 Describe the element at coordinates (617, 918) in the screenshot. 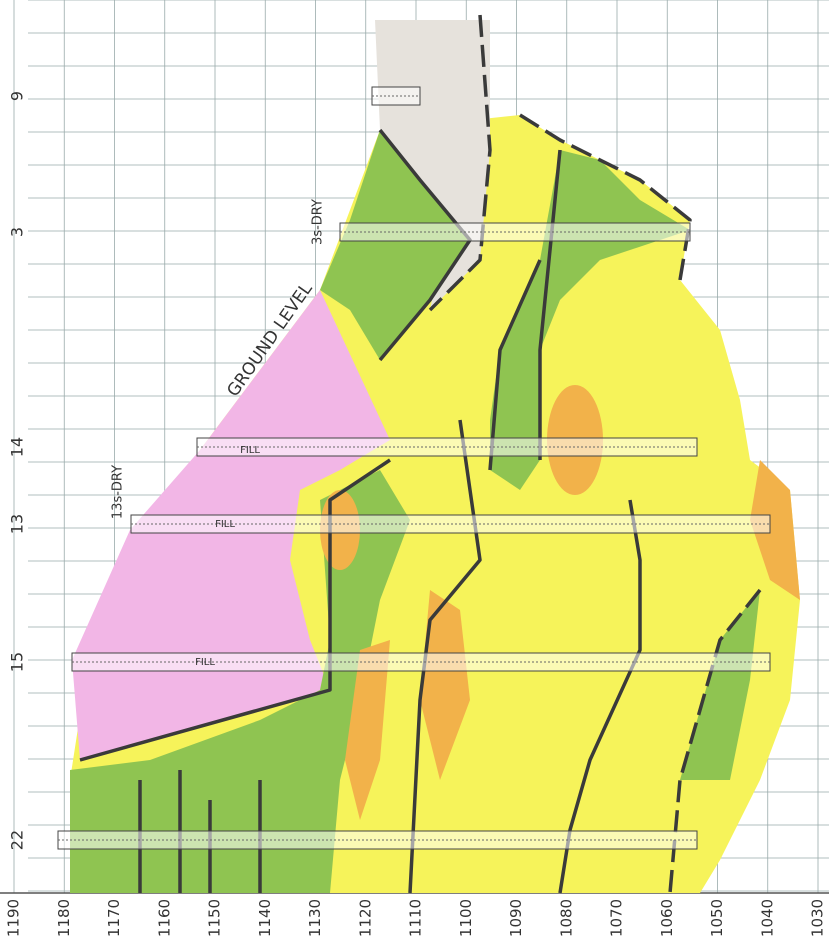

I see `axis-label: 1070` at that location.